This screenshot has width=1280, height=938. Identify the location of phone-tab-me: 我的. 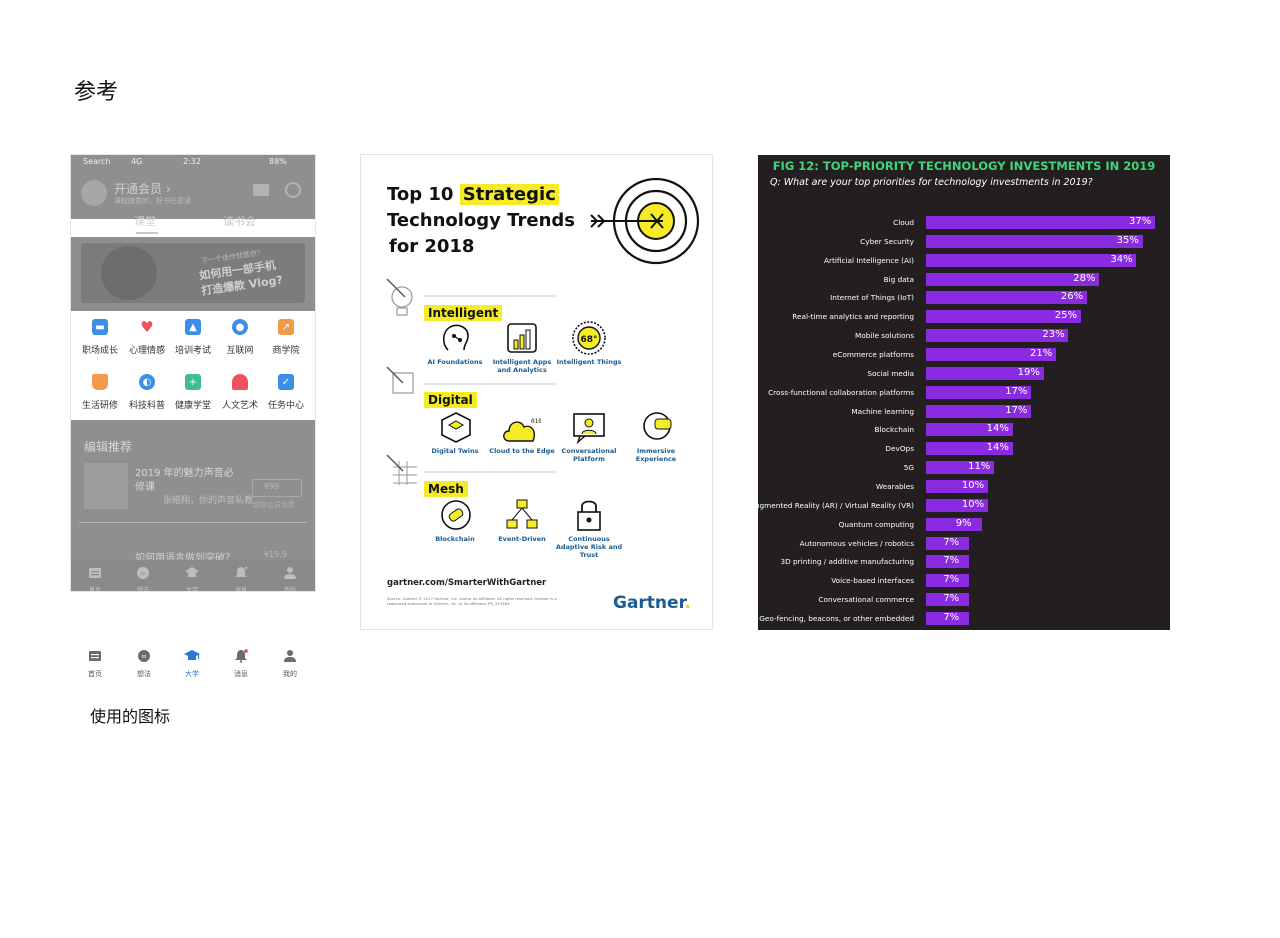
(290, 578).